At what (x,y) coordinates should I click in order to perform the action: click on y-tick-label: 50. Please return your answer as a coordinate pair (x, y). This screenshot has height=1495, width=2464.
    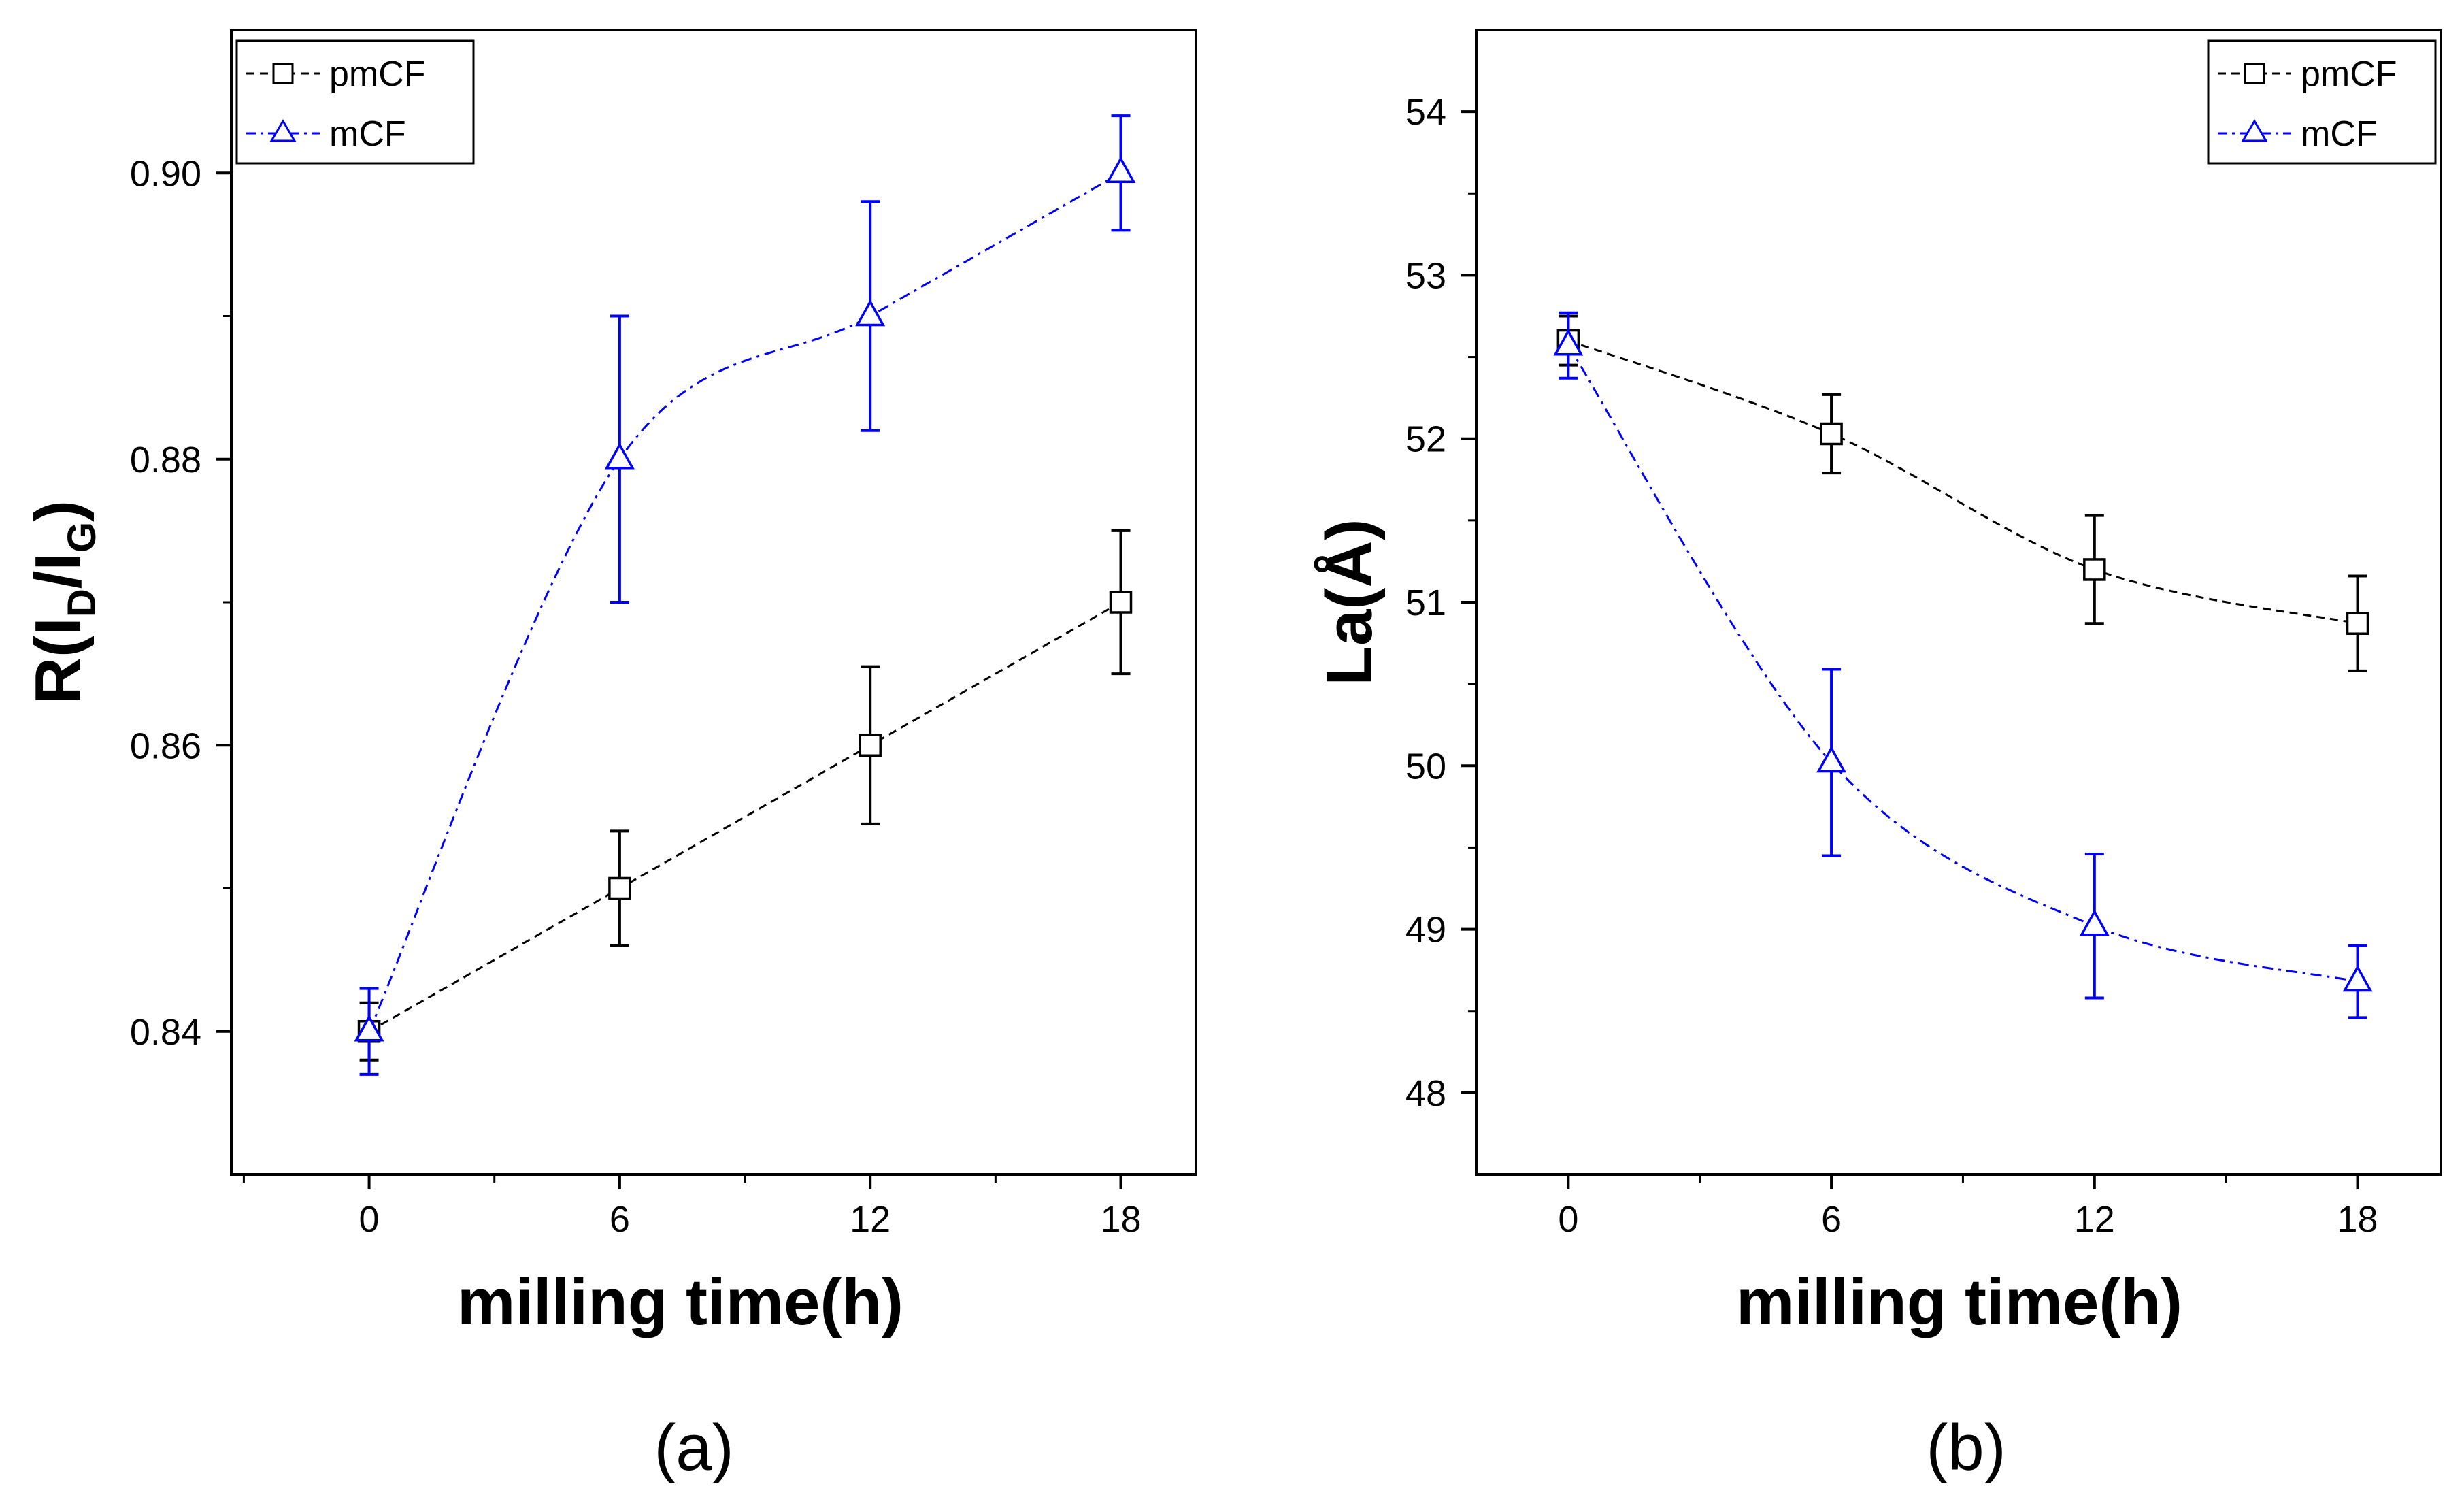
    Looking at the image, I should click on (1426, 767).